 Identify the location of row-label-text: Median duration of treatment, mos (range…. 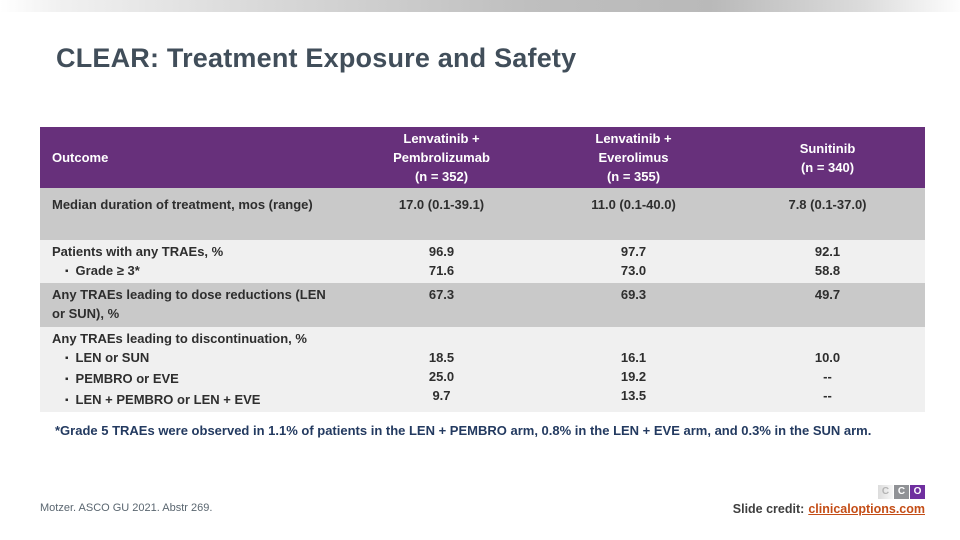
(182, 204).